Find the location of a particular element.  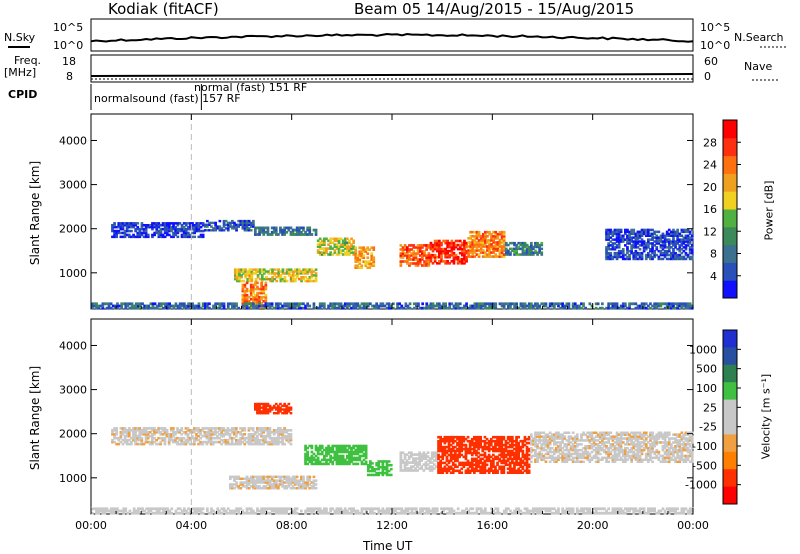

colorbar-tick-label-power-6: 28 is located at coordinates (710, 142).